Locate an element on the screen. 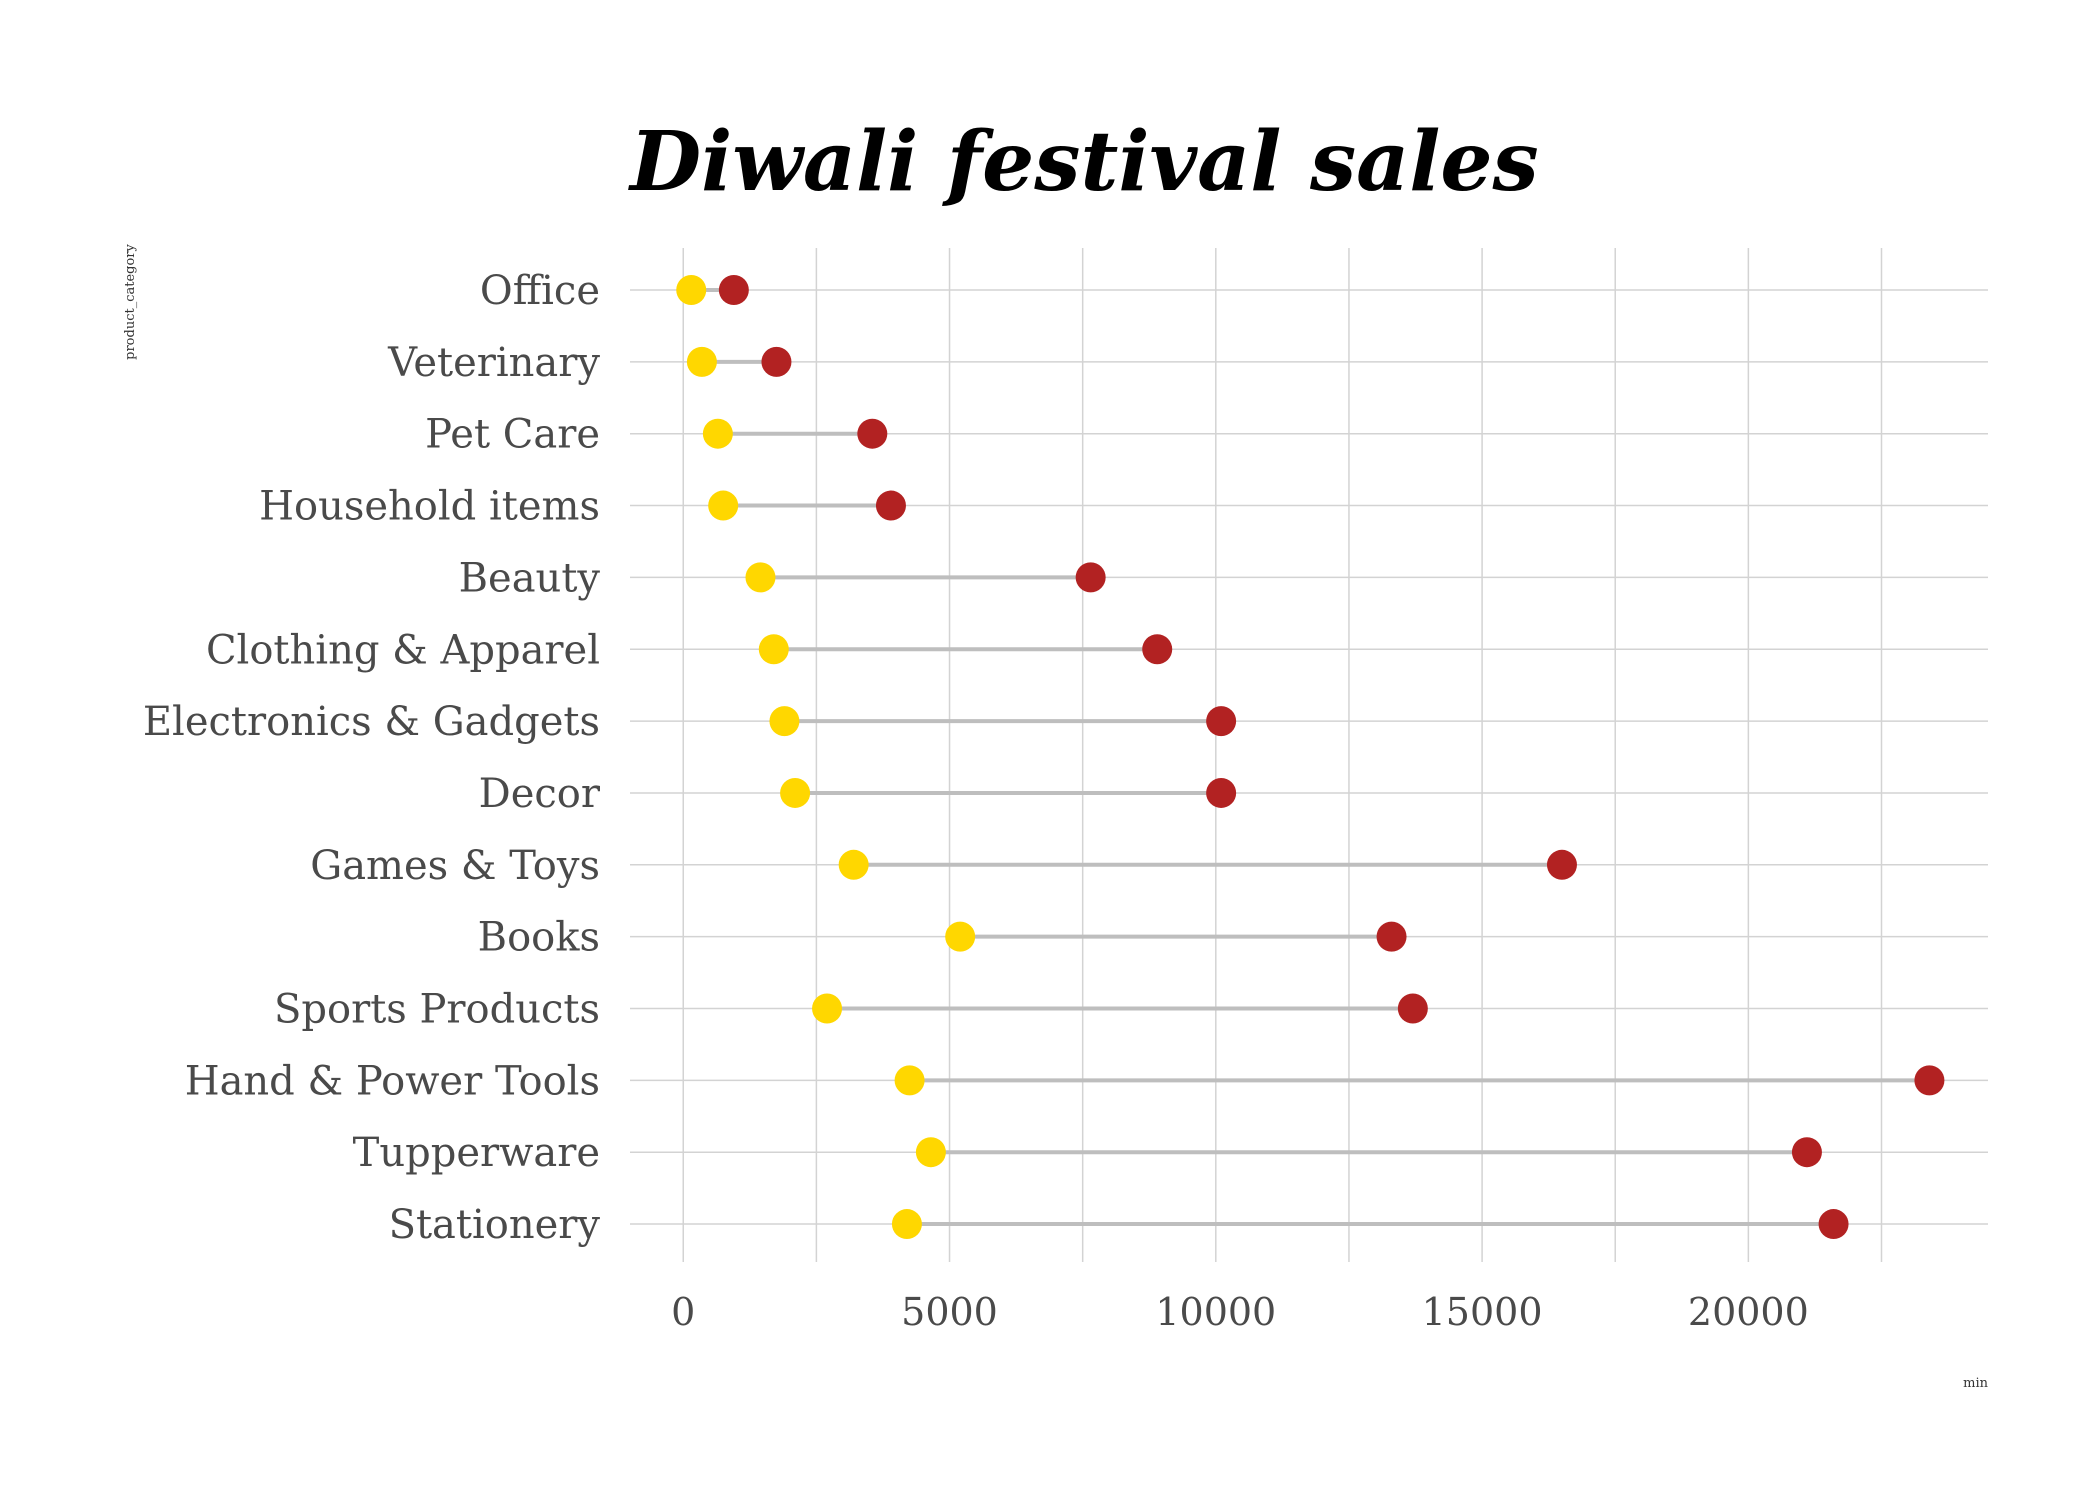 This screenshot has width=2100, height=1500. category-label: Clothing & Apparel is located at coordinates (403, 650).